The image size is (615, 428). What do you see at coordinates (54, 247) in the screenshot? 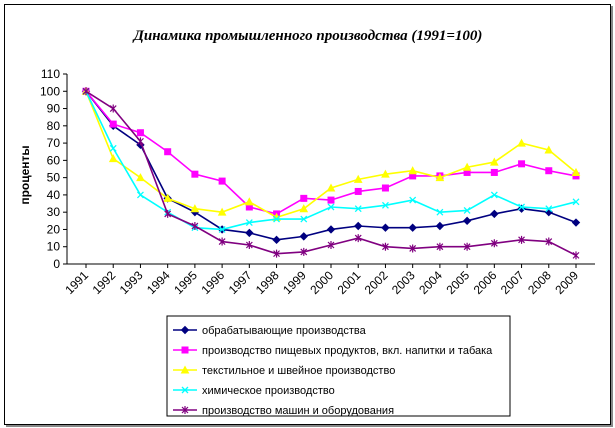
I see `y-tick-label: 10` at bounding box center [54, 247].